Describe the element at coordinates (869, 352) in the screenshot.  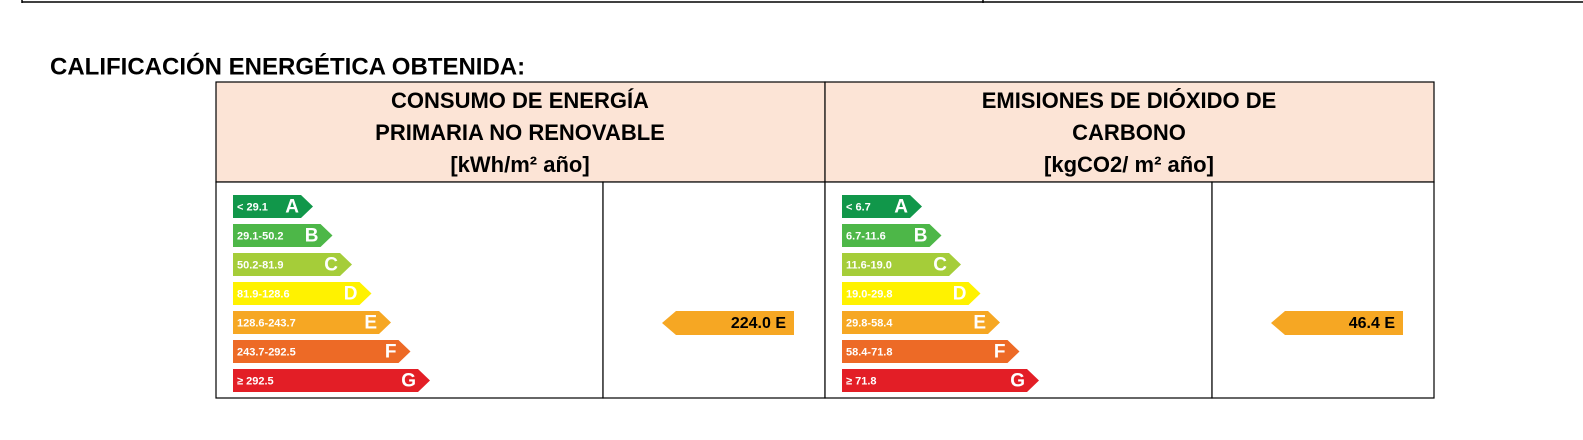
I see `rating-range: 58.4-71.8` at that location.